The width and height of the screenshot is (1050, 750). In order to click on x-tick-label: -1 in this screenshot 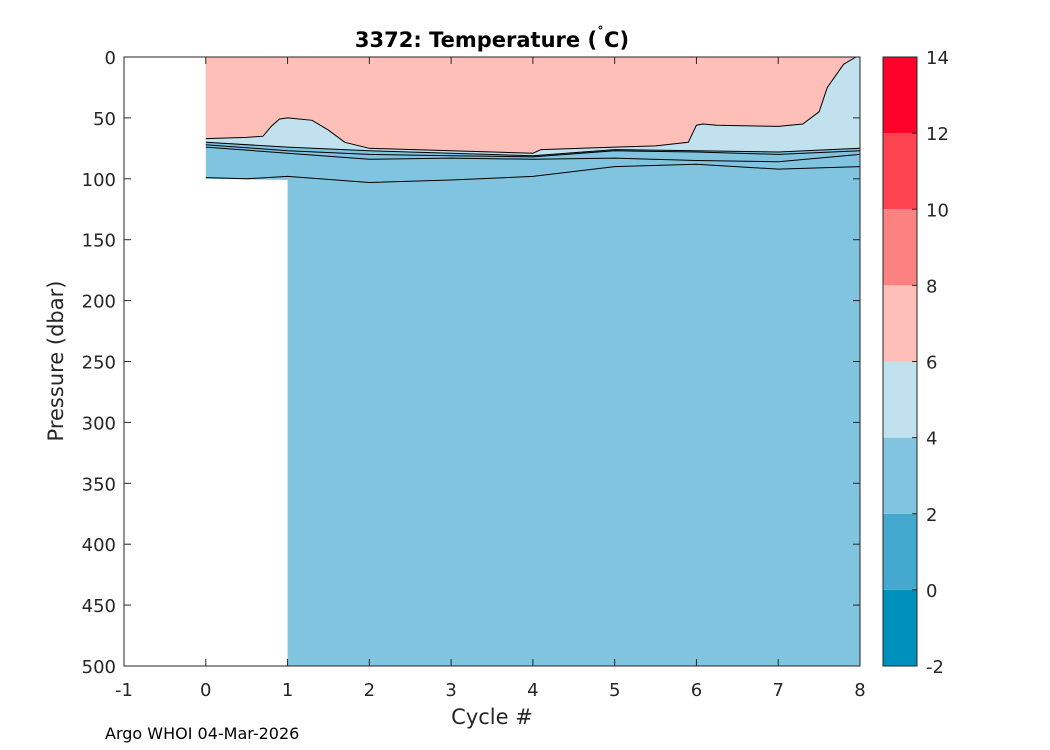, I will do `click(124, 690)`.